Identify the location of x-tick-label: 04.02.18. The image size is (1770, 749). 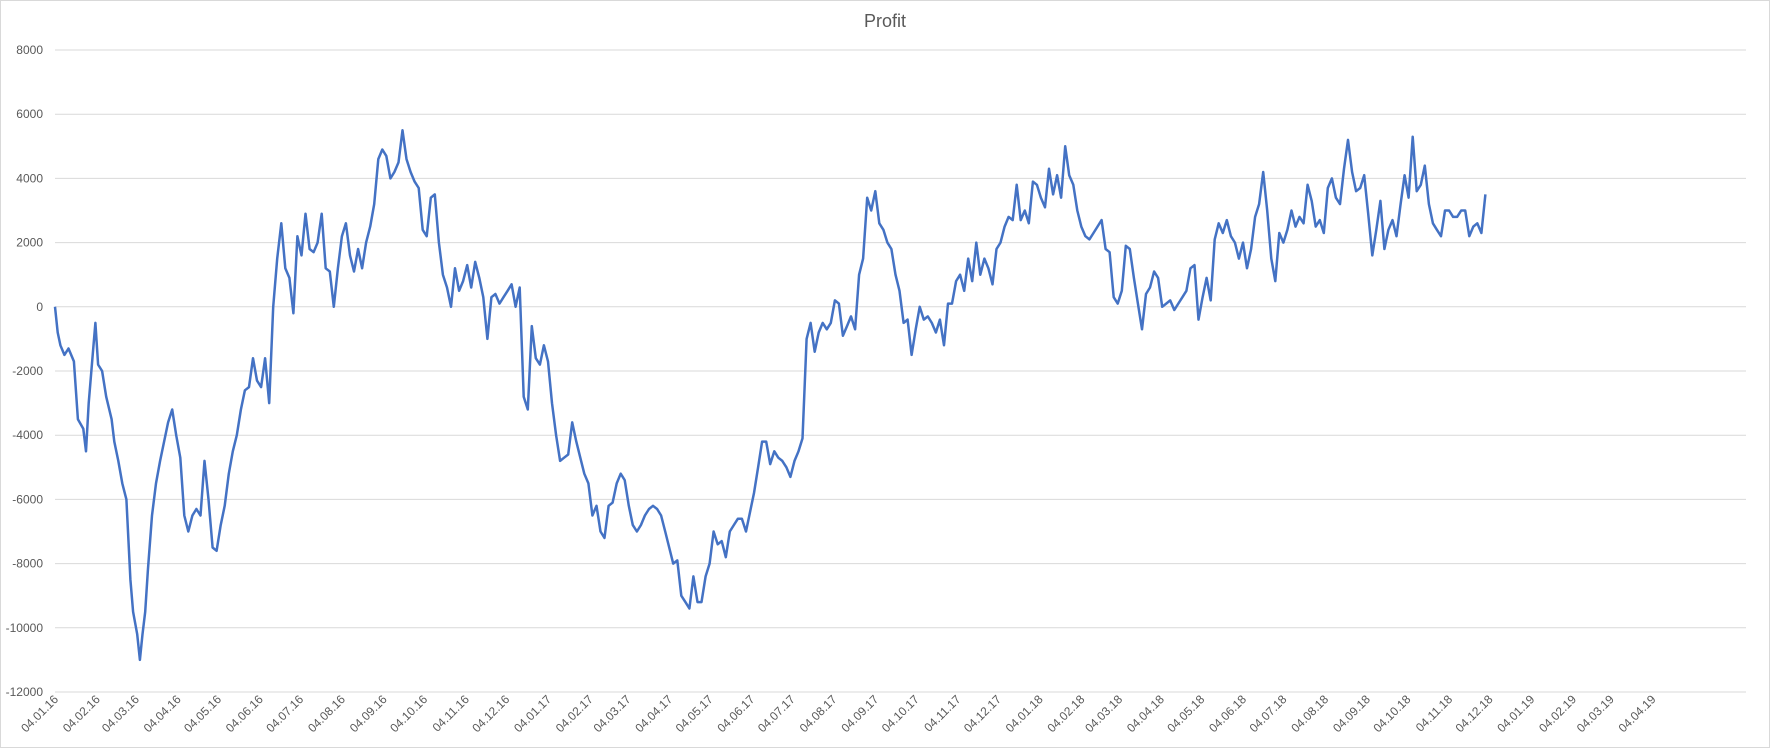
(1066, 713).